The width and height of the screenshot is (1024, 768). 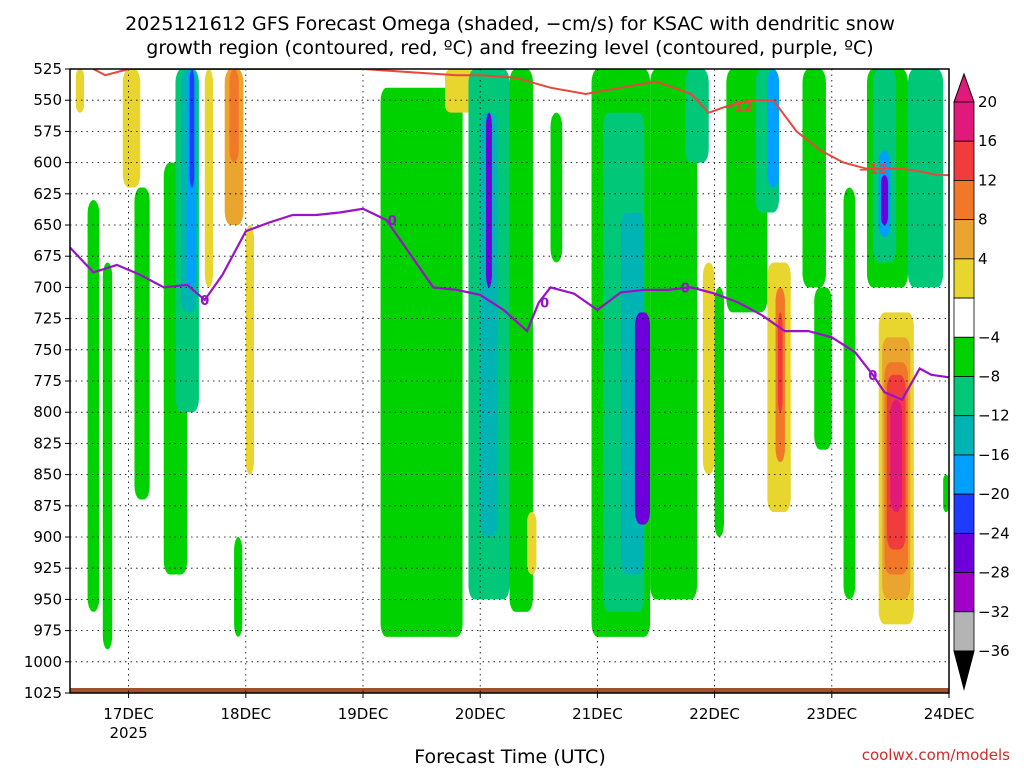 I want to click on x-tick-label: 24DEC, so click(x=949, y=714).